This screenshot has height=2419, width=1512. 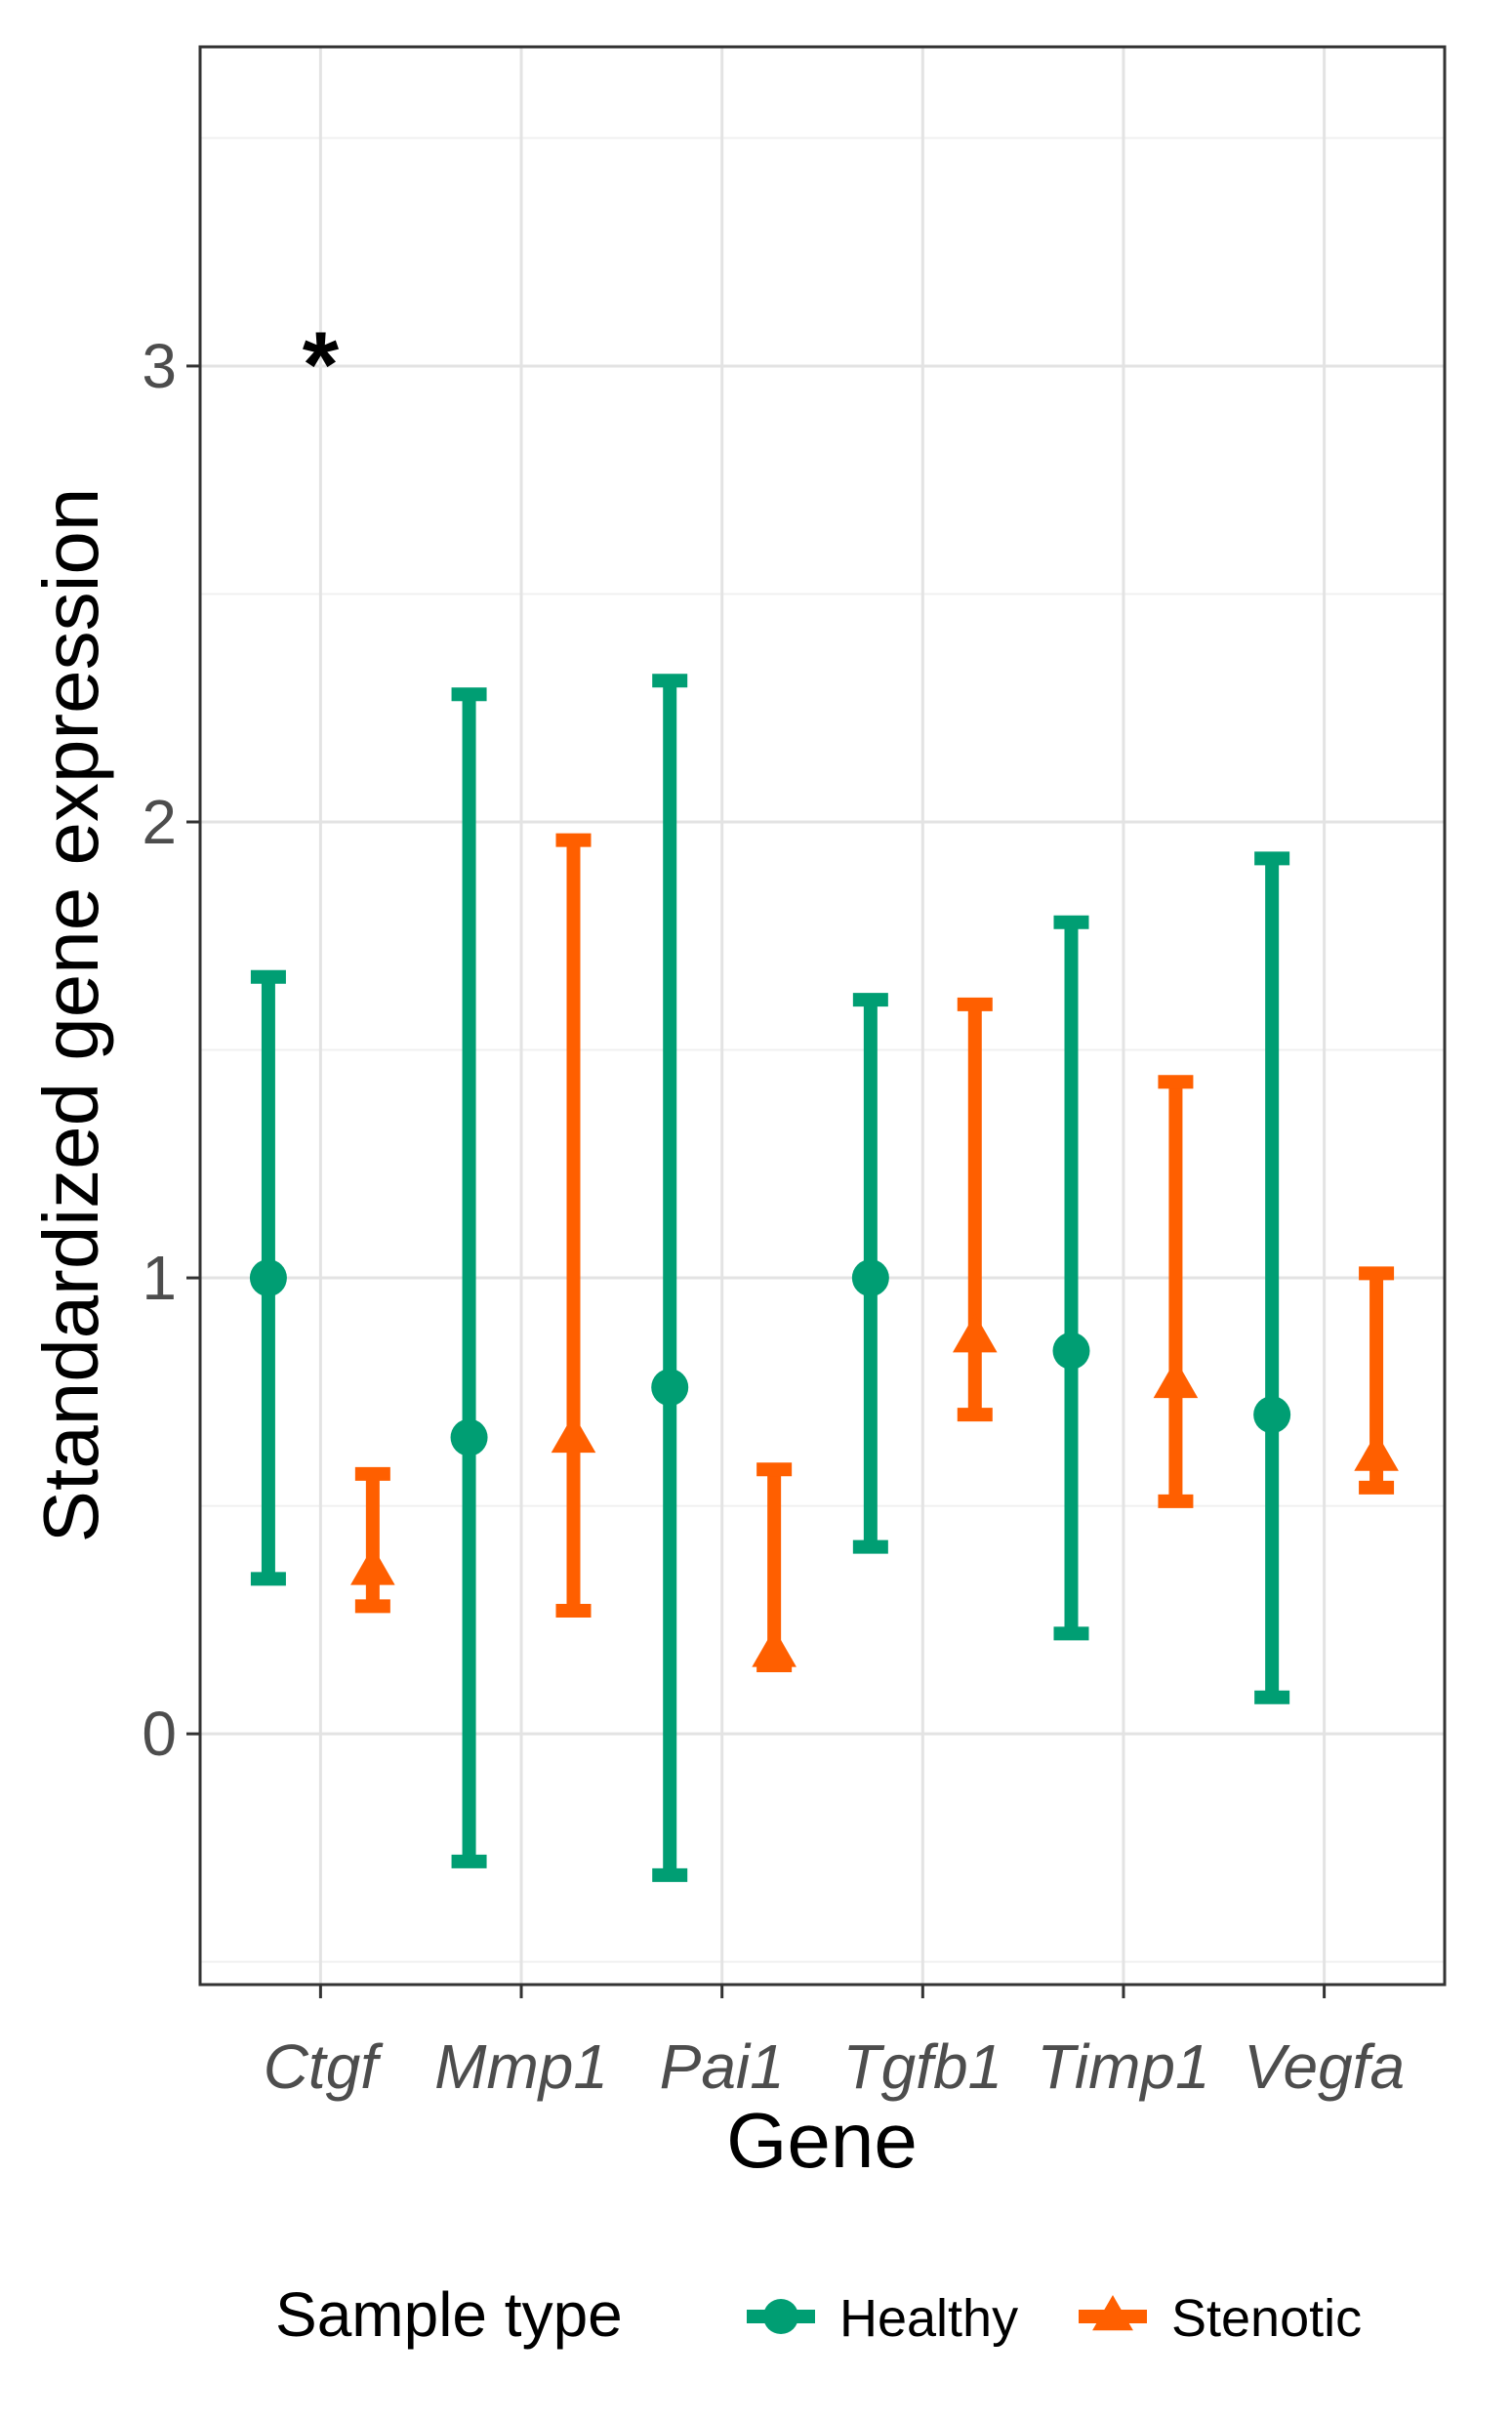 What do you see at coordinates (922, 2066) in the screenshot?
I see `x-tick-label: Tgfb1` at bounding box center [922, 2066].